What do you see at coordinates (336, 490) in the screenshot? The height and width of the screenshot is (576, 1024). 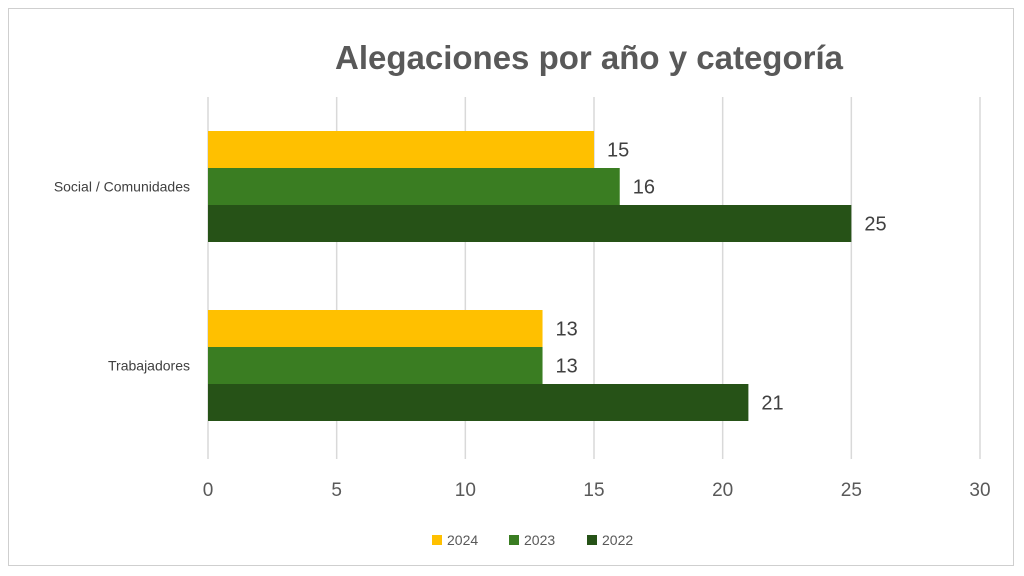 I see `x-tick-label: 5` at bounding box center [336, 490].